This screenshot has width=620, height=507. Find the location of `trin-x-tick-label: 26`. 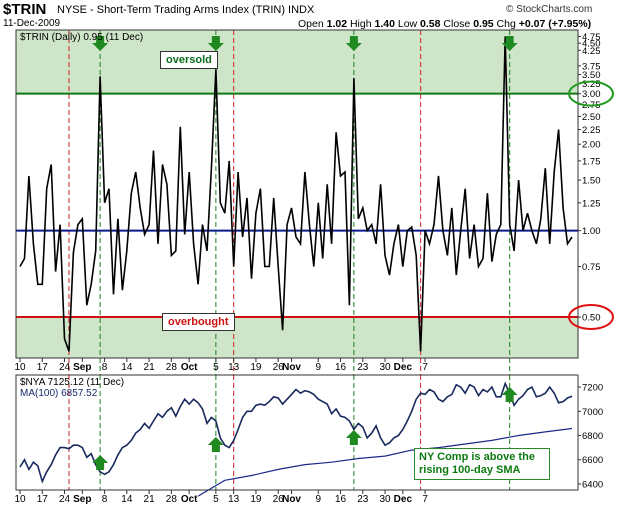

trin-x-tick-label: 26 is located at coordinates (279, 367).